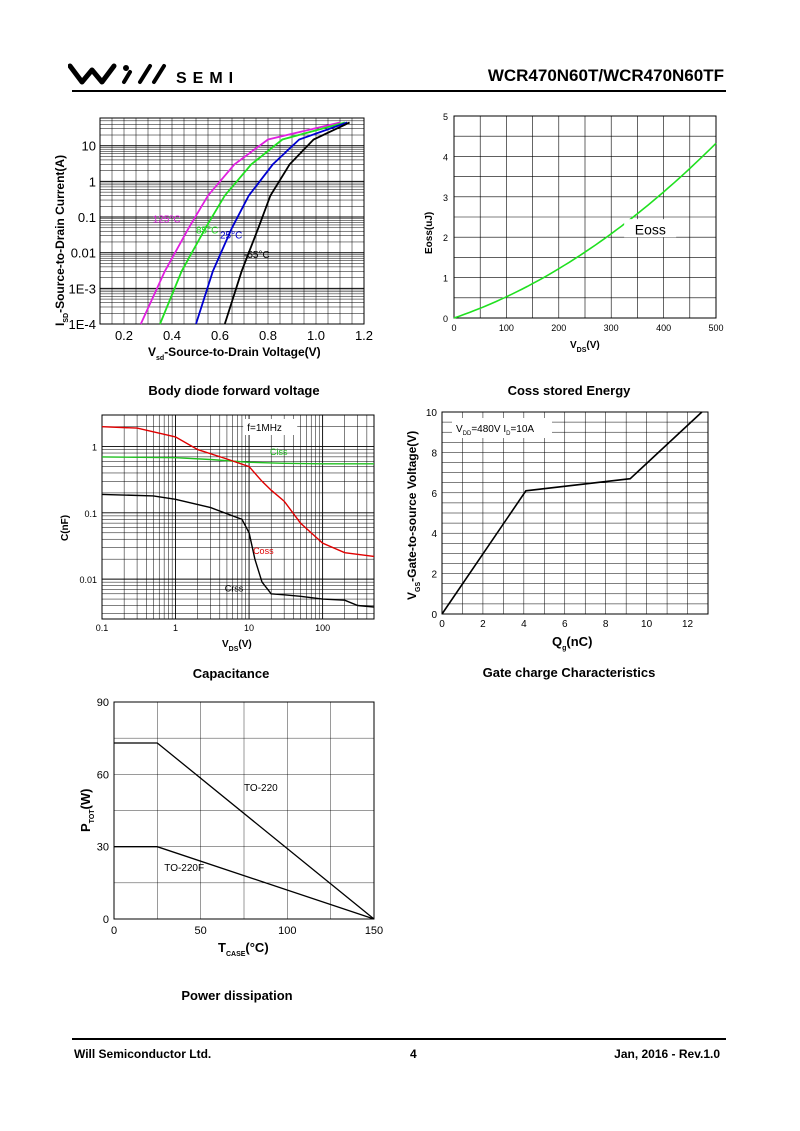  What do you see at coordinates (231, 673) in the screenshot?
I see `caption-capacitance: Capacitance` at bounding box center [231, 673].